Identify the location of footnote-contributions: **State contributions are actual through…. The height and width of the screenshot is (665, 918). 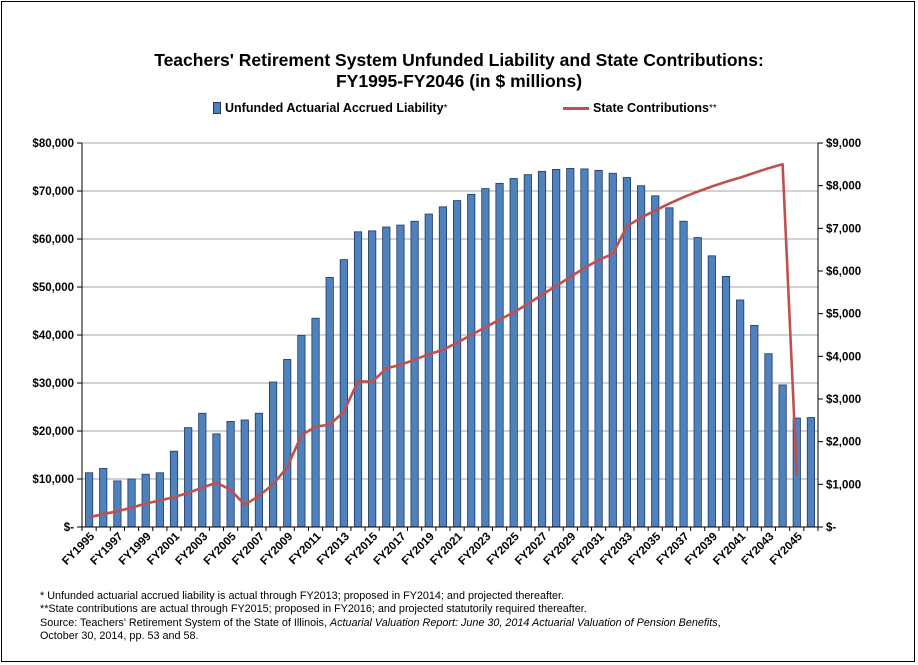
(313, 609).